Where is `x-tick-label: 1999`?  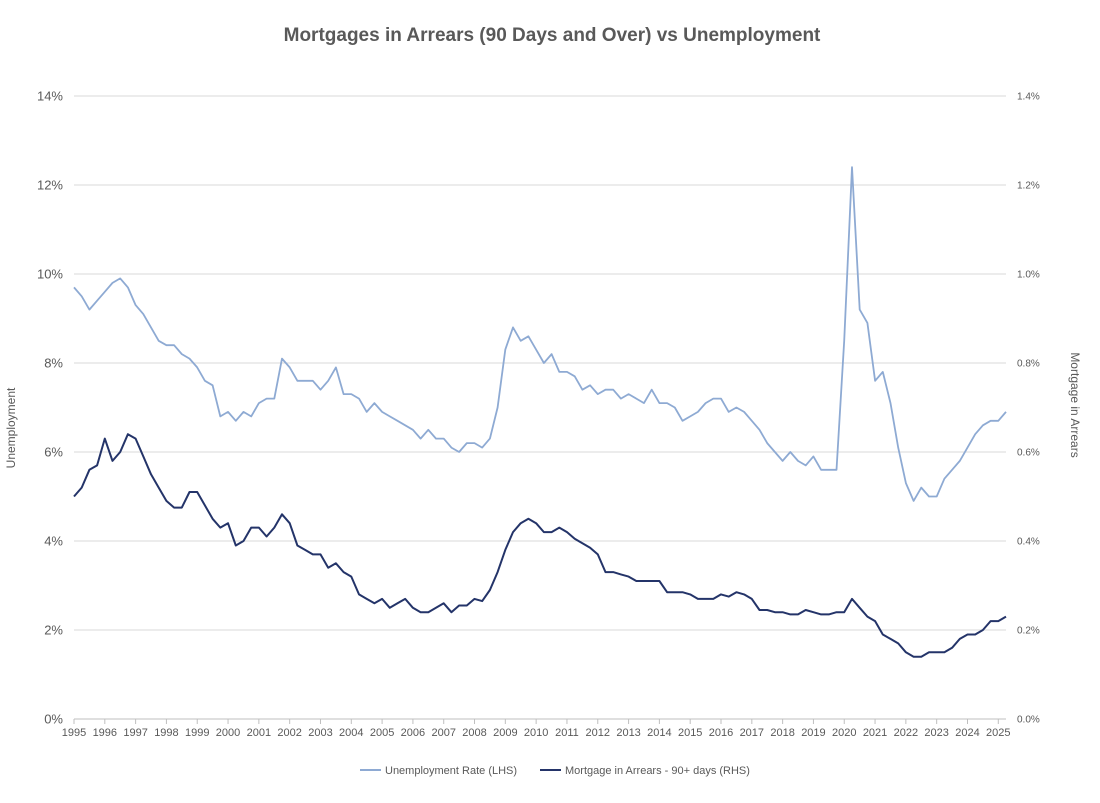 x-tick-label: 1999 is located at coordinates (197, 733).